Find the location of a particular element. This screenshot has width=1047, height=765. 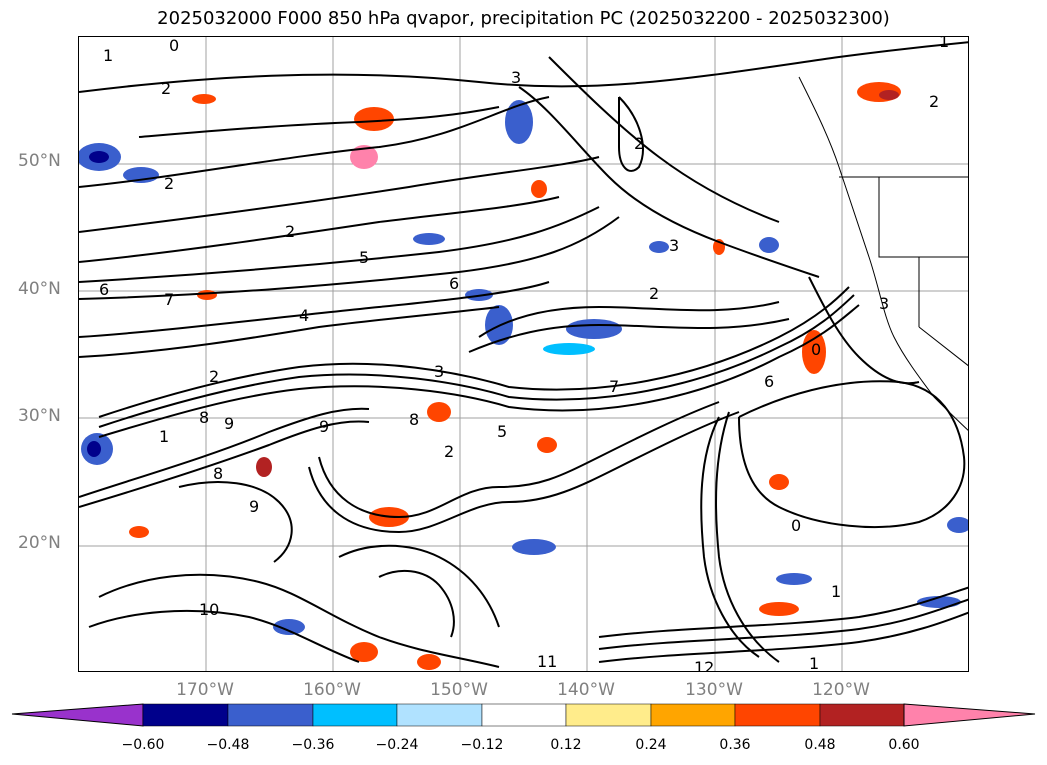

colorbar-tick-label: −0.60 is located at coordinates (143, 745).